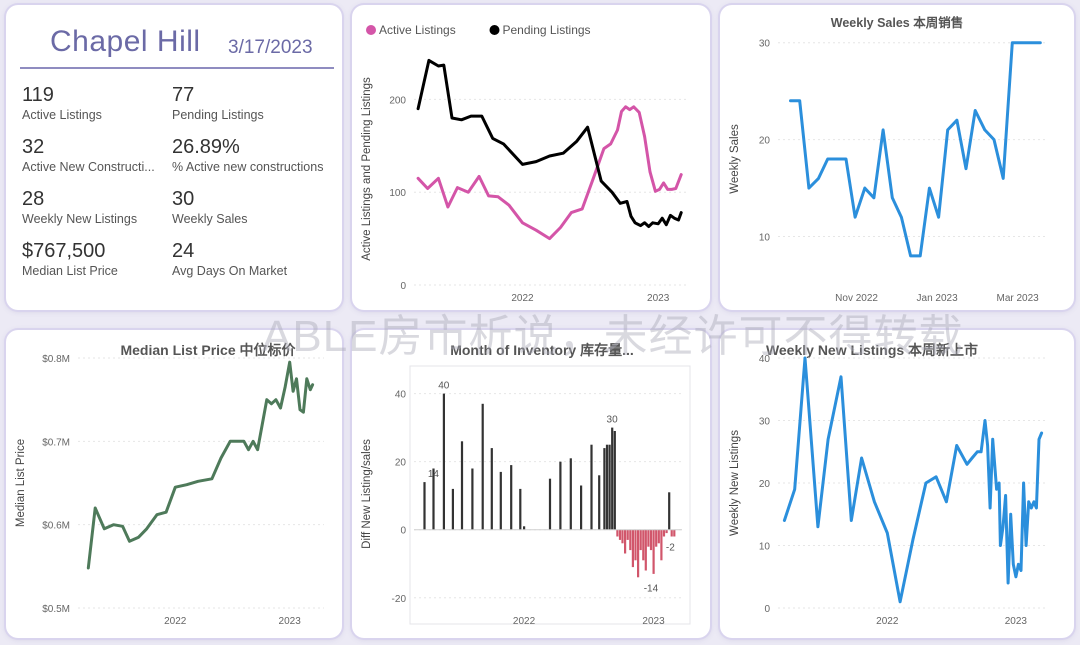 The height and width of the screenshot is (645, 1080). Describe the element at coordinates (64, 251) in the screenshot. I see `kpi-value: $767,500` at that location.